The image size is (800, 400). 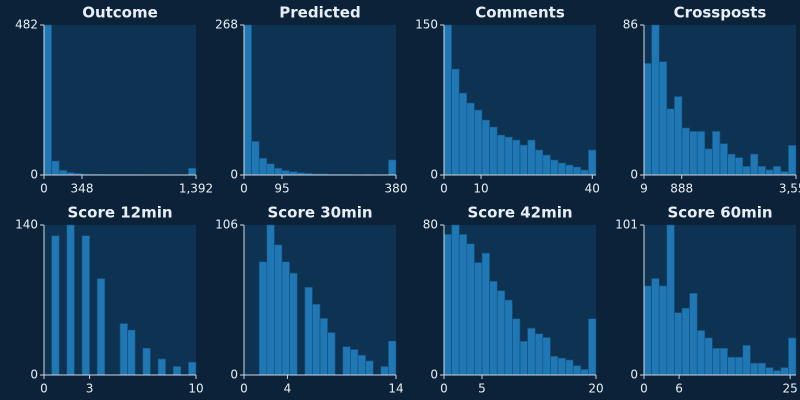 I want to click on x-tick-label: 9, so click(x=644, y=189).